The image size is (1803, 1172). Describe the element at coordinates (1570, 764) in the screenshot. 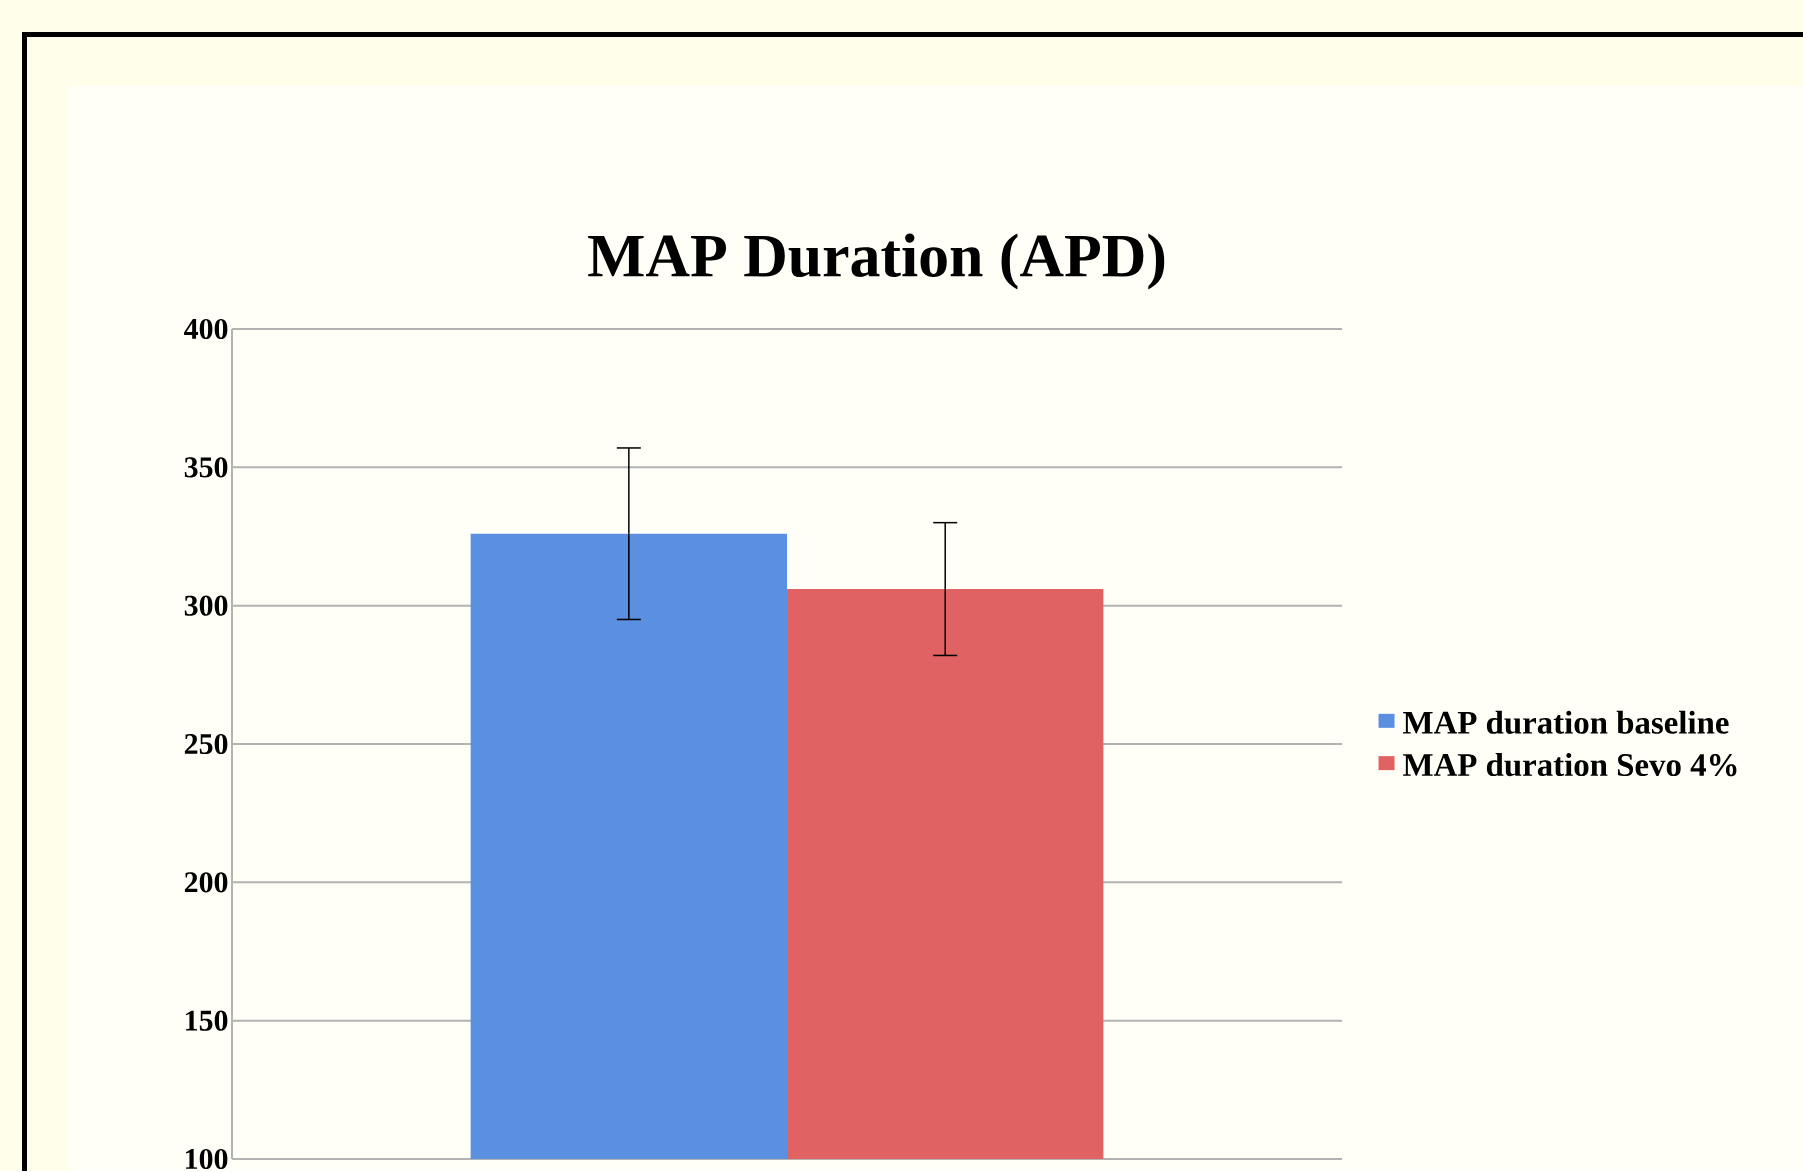

I see `legend-label: MAP duration Sevo 4%` at that location.